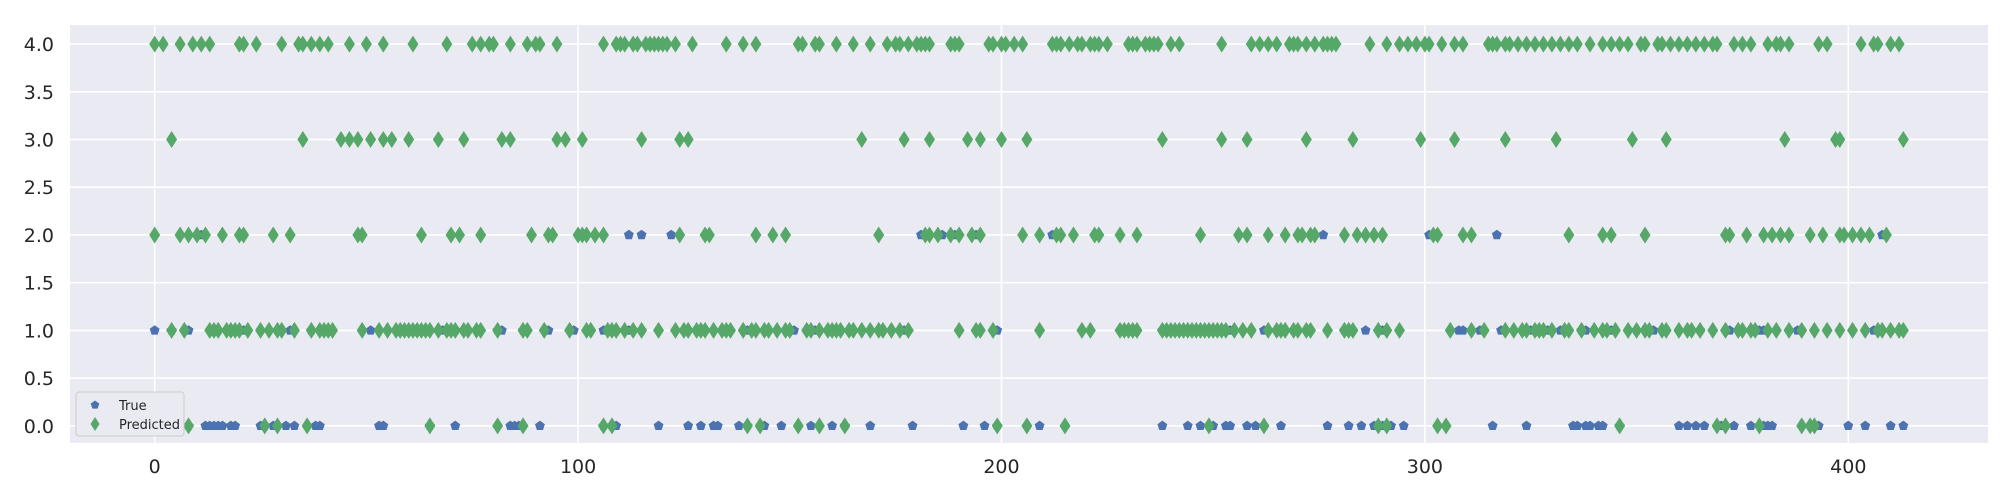 The height and width of the screenshot is (500, 2000). What do you see at coordinates (39, 188) in the screenshot?
I see `y-tick-label: 2.5` at bounding box center [39, 188].